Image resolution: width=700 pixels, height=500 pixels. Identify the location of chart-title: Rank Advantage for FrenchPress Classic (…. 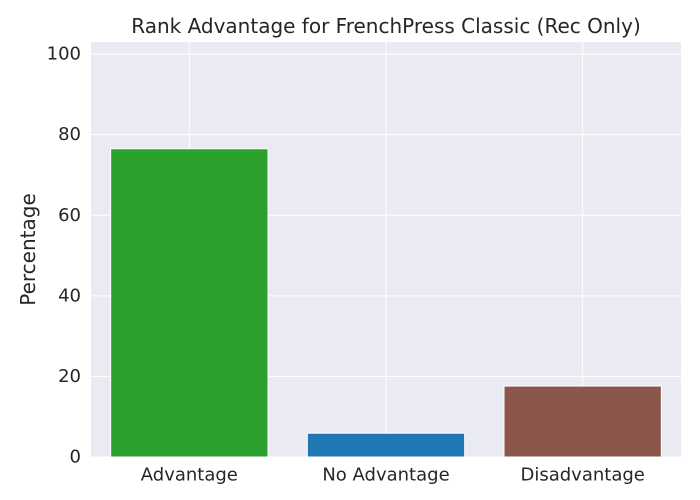
(386, 26).